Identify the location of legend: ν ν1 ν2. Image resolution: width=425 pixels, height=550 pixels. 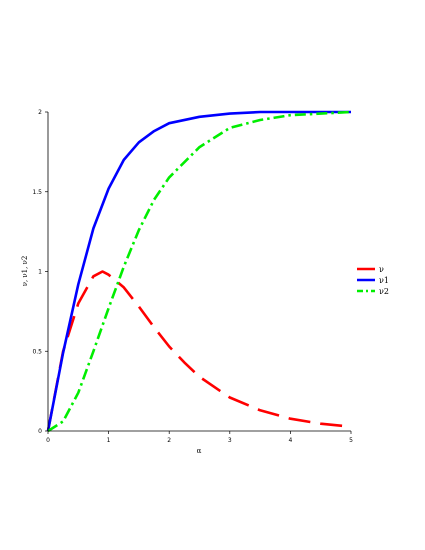
(373, 281).